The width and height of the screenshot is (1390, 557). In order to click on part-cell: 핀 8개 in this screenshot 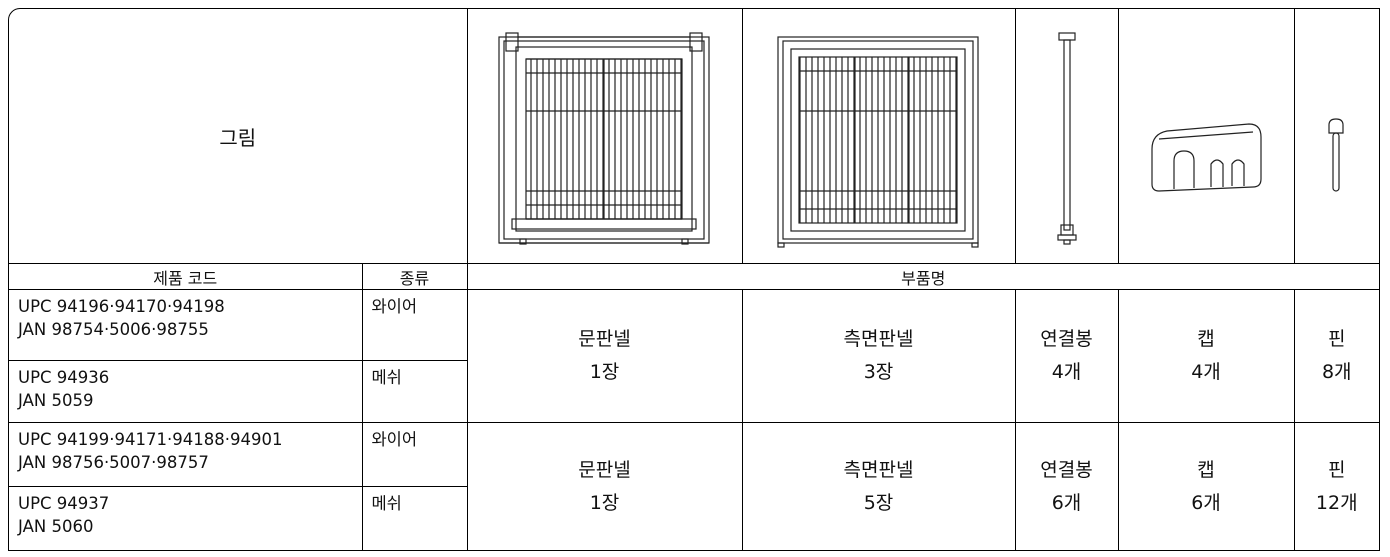, I will do `click(1336, 356)`.